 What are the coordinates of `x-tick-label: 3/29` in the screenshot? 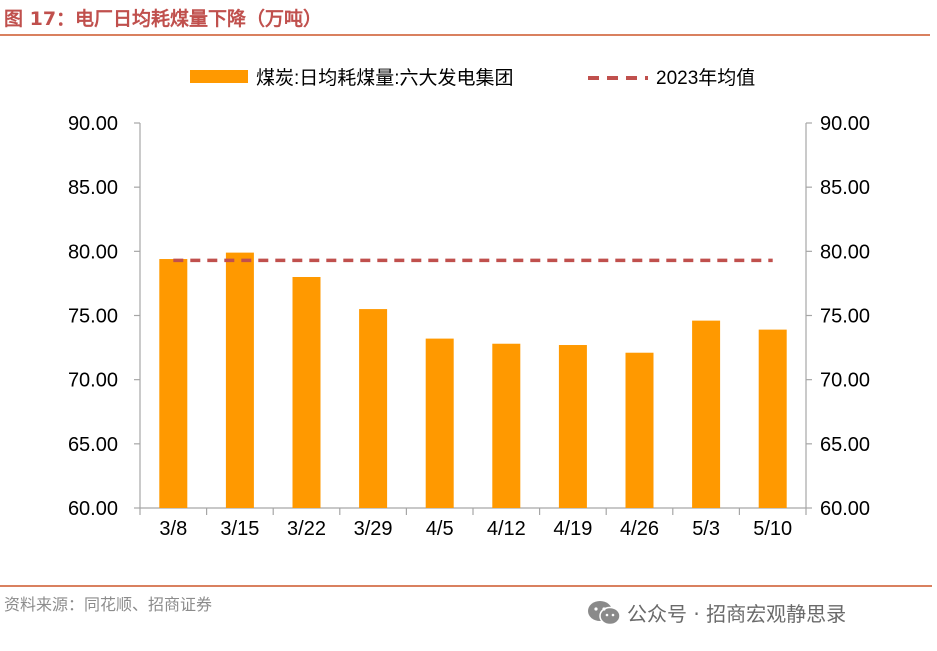 It's located at (373, 529).